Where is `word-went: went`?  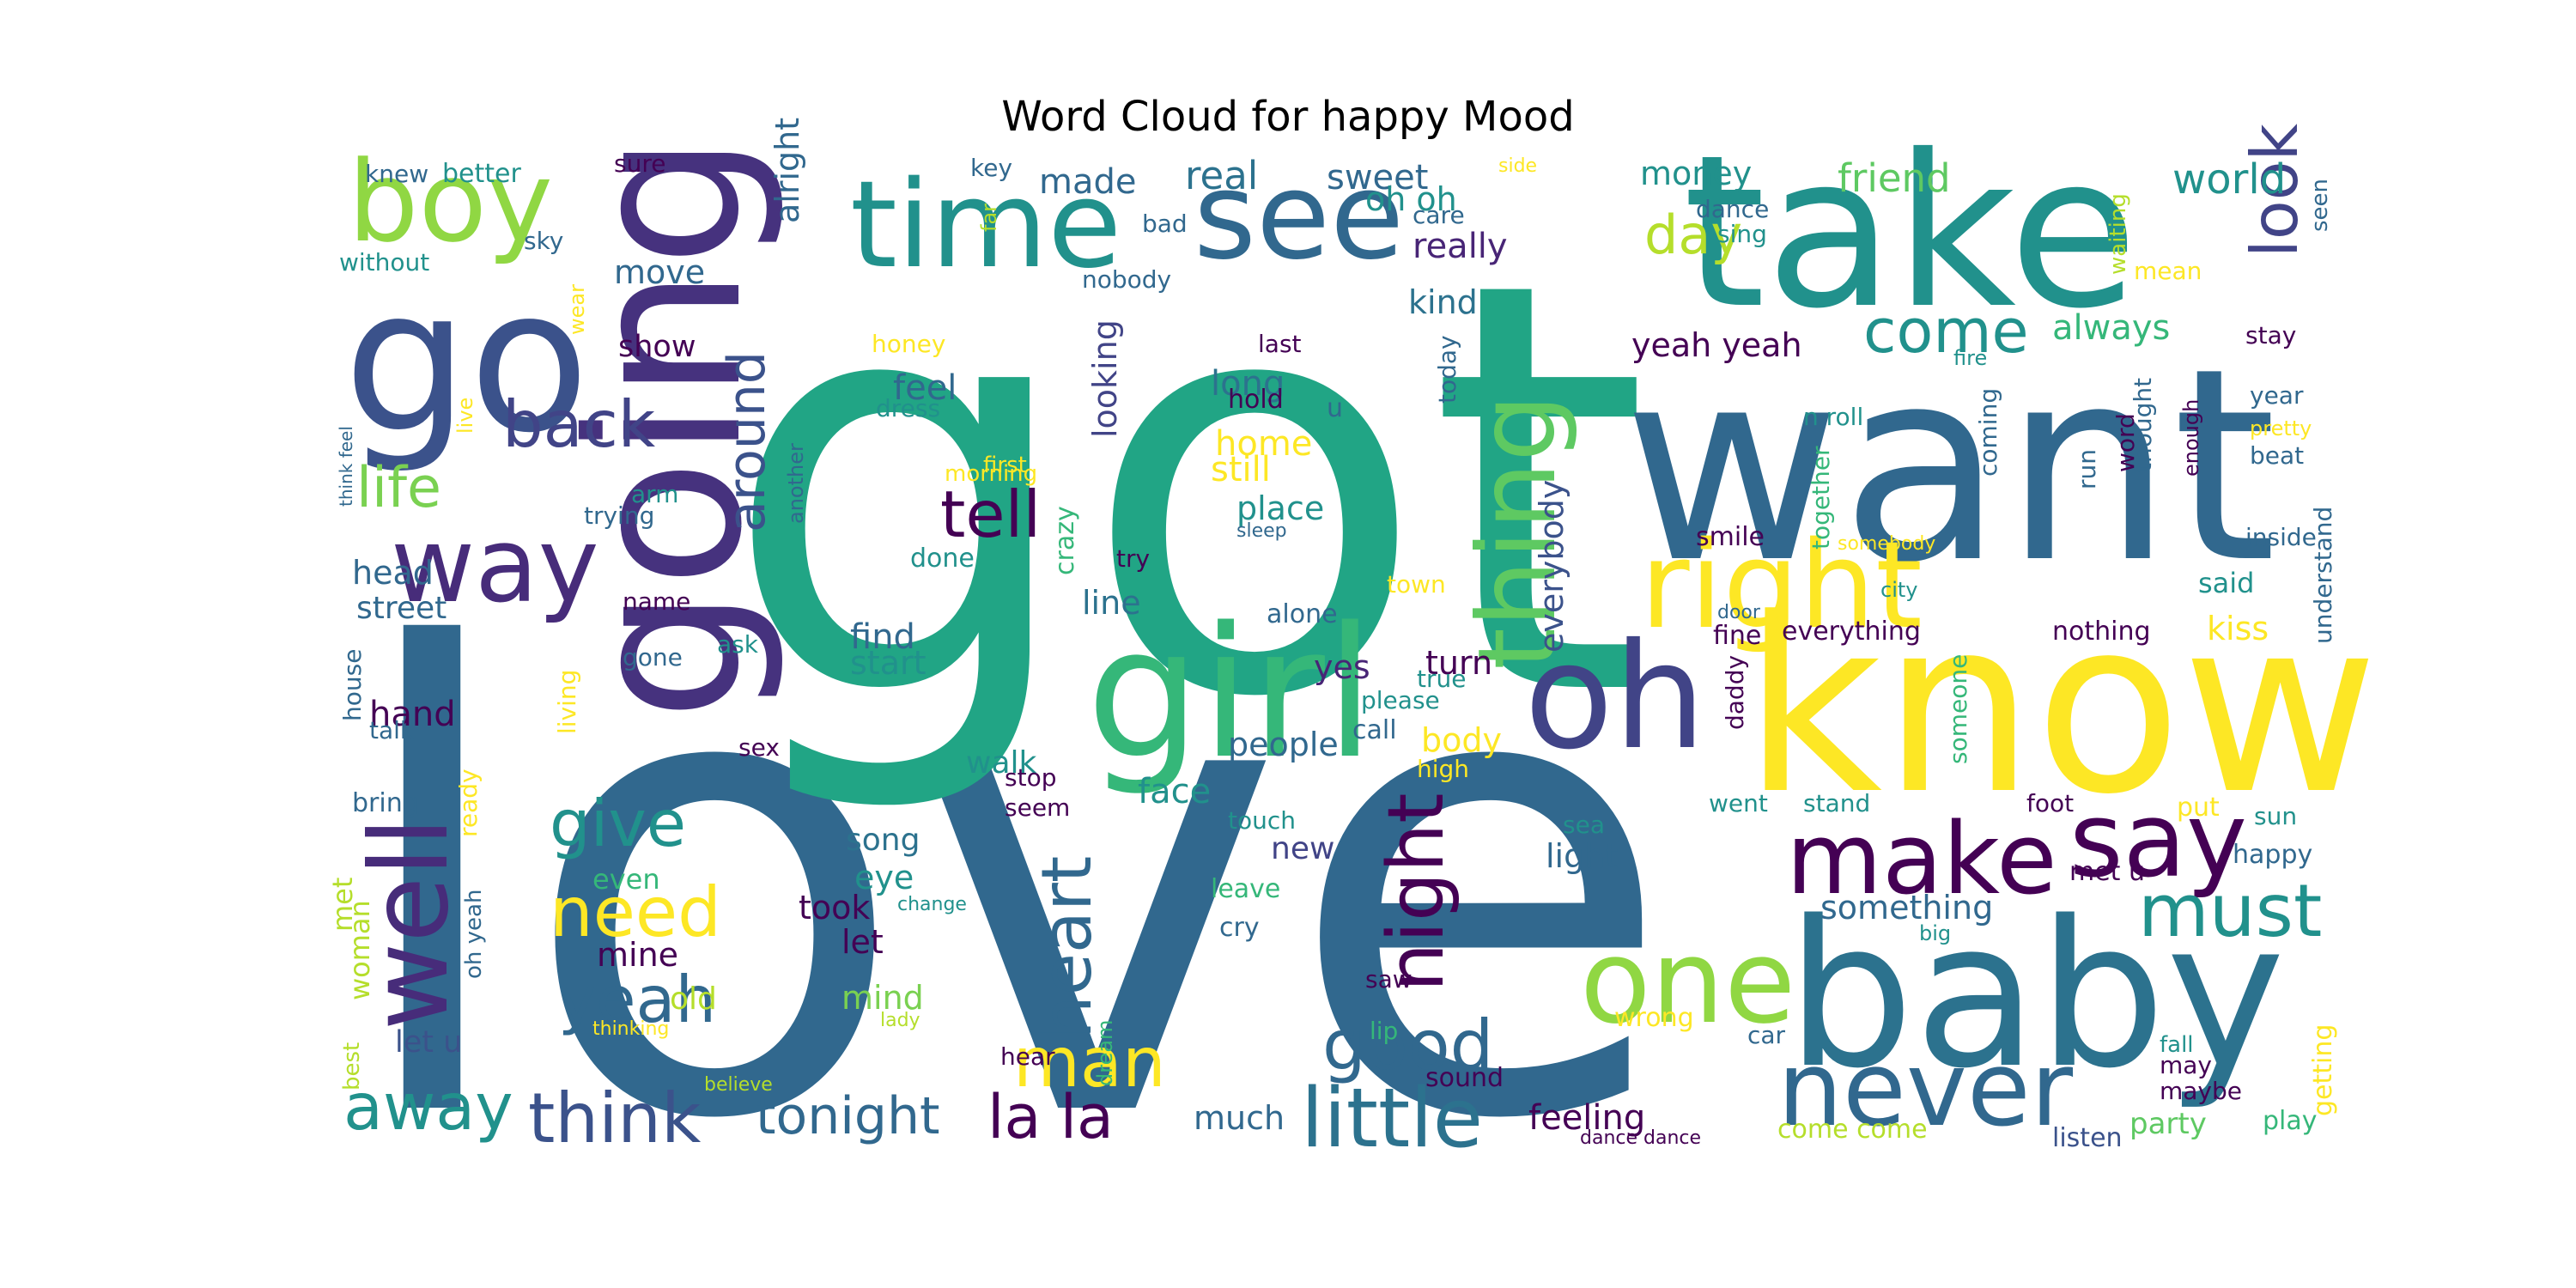 word-went: went is located at coordinates (1738, 803).